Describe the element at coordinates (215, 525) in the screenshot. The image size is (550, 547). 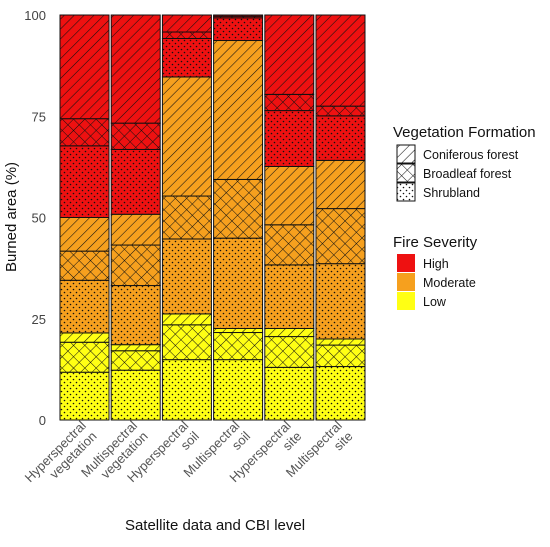
I see `x-axis-title: Satellite data and CBI level` at that location.